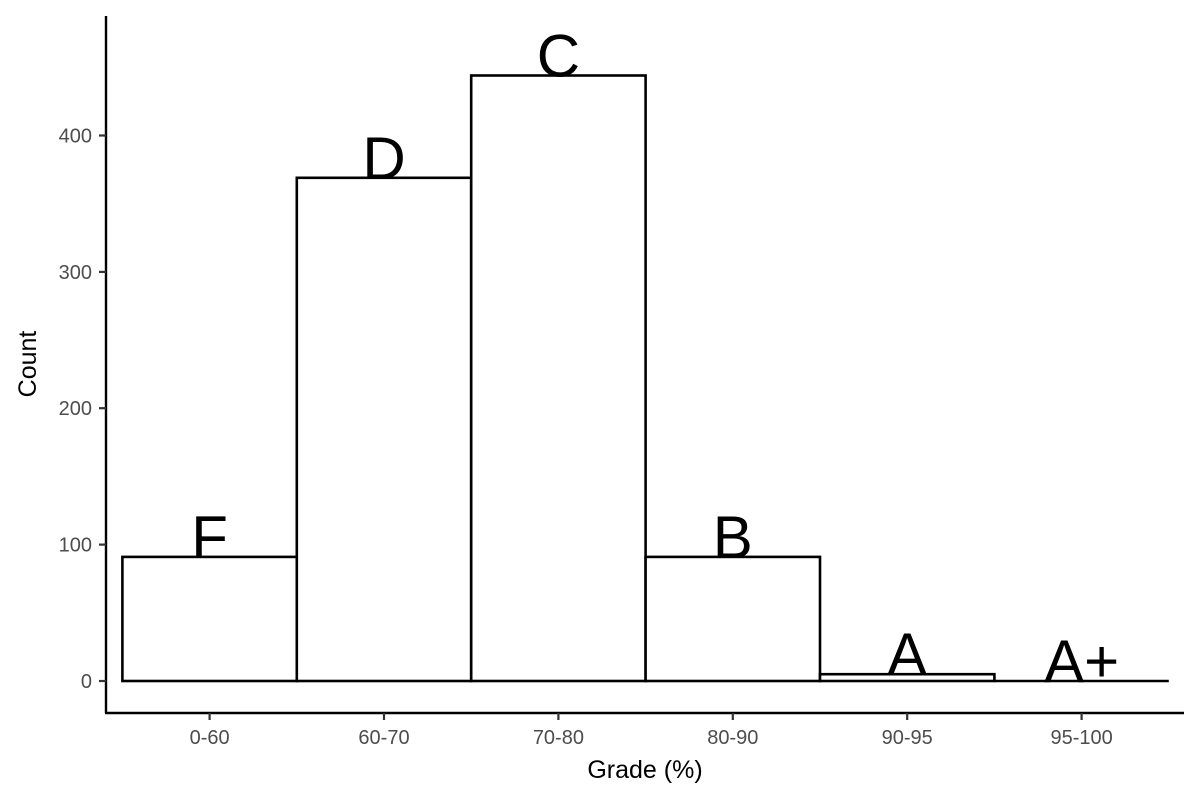  I want to click on x-tick-label: 90-95, so click(907, 738).